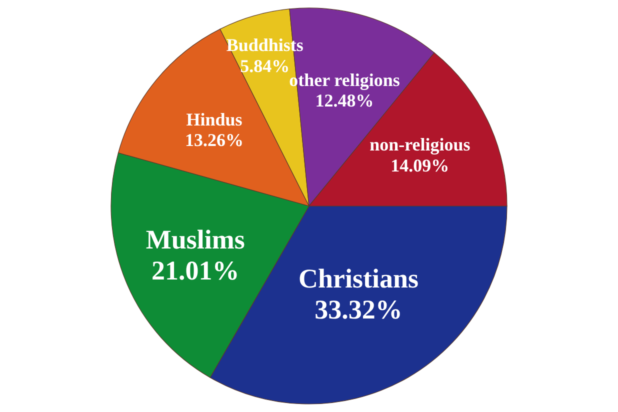  Describe the element at coordinates (358, 279) in the screenshot. I see `slice-label: Christians` at that location.